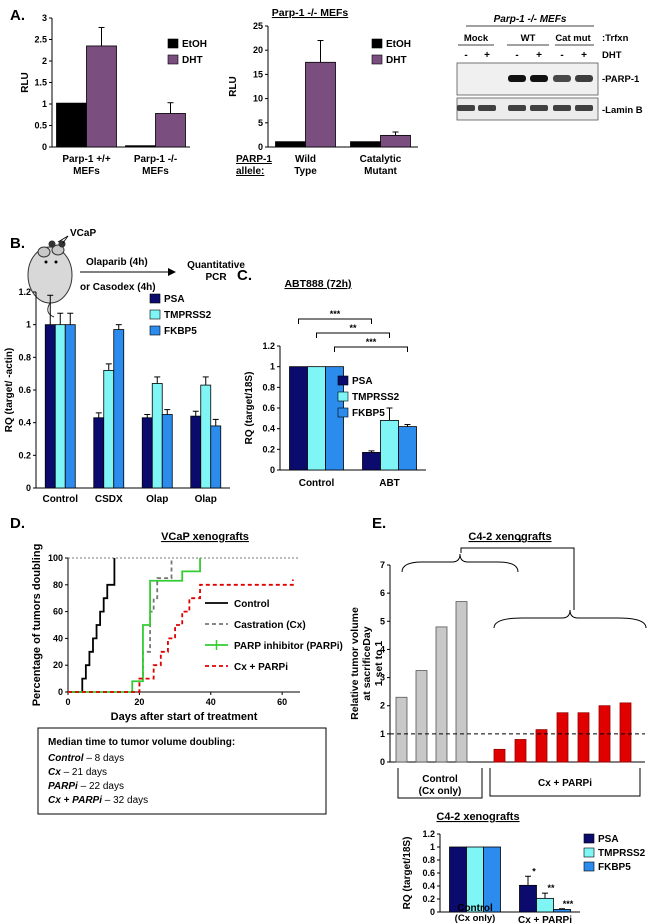 The image size is (652, 924). I want to click on significance-bracket, so click(353, 335).